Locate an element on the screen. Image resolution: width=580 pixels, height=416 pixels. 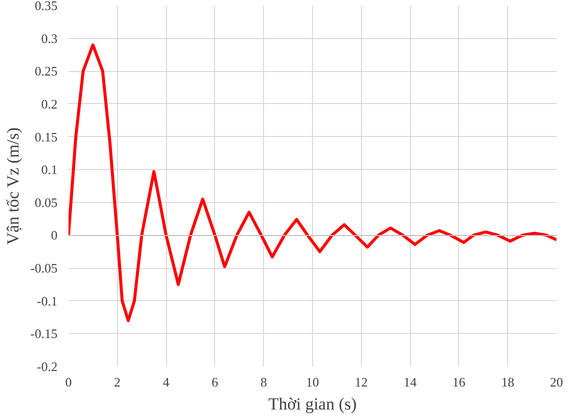
x-tick-label: 12 is located at coordinates (361, 382).